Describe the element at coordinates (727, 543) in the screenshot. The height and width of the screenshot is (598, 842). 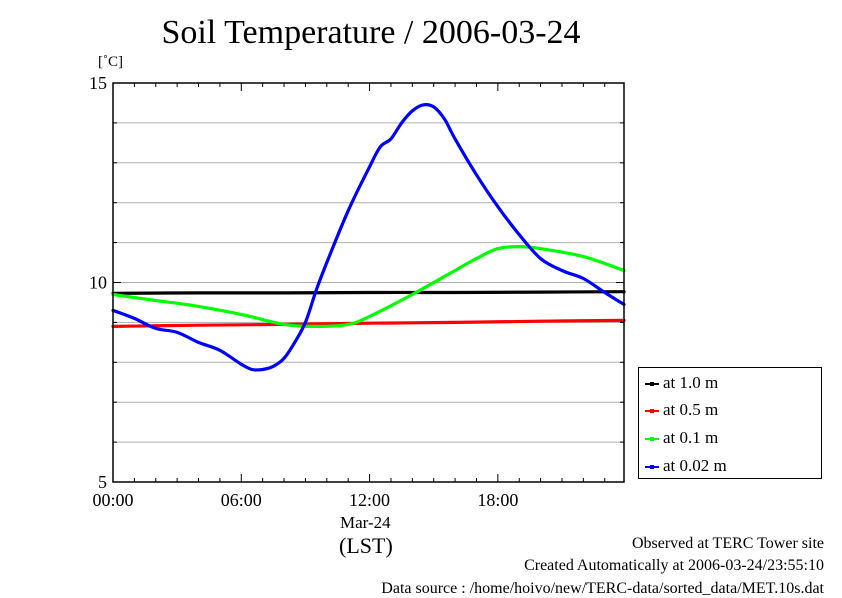
I see `footer-observed: Observed at TERC Tower site` at that location.